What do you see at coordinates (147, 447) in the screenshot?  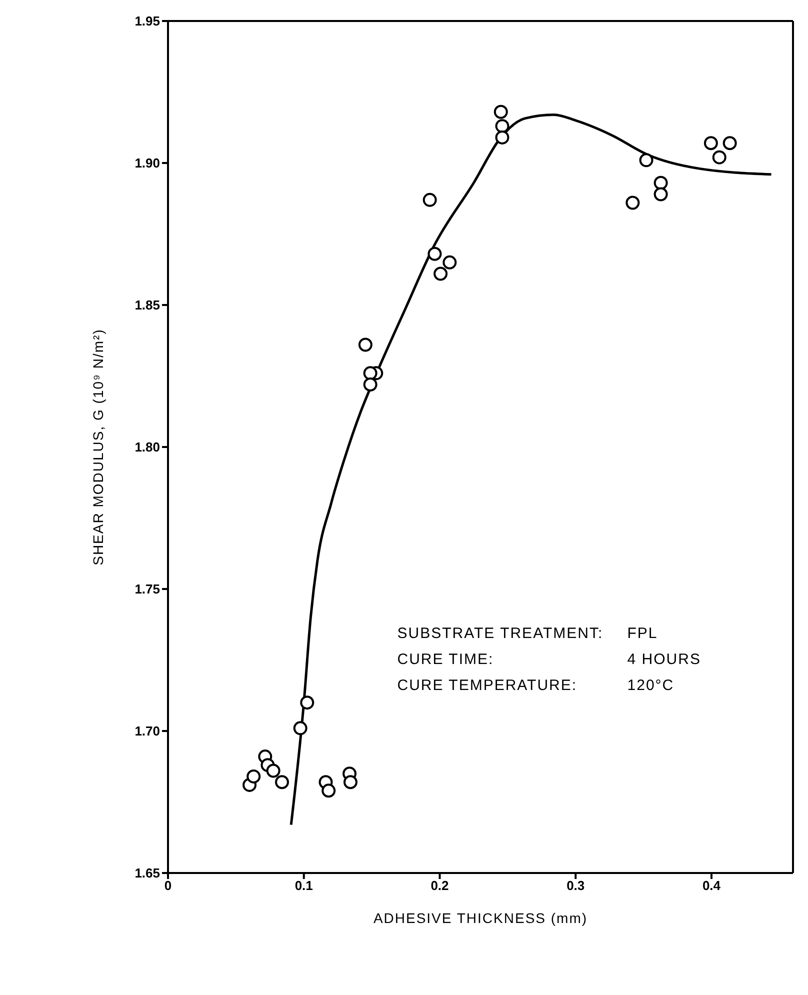 I see `y-tick-label: 1.80` at bounding box center [147, 447].